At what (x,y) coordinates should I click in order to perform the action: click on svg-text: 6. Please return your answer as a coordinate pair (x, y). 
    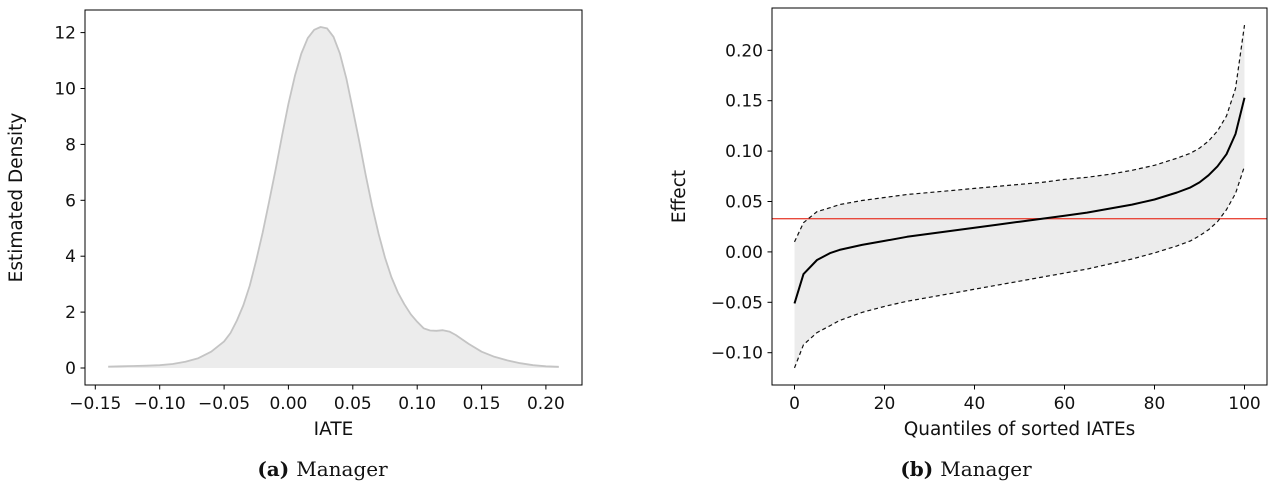
    Looking at the image, I should click on (70, 201).